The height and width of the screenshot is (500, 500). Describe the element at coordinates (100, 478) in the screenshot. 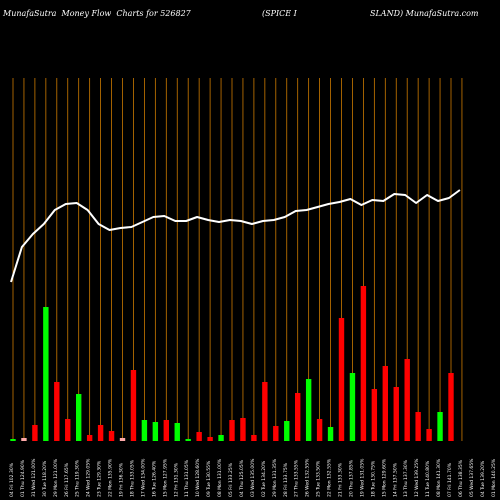

I see `x-tick-label: 23 Tue 129.30%` at that location.